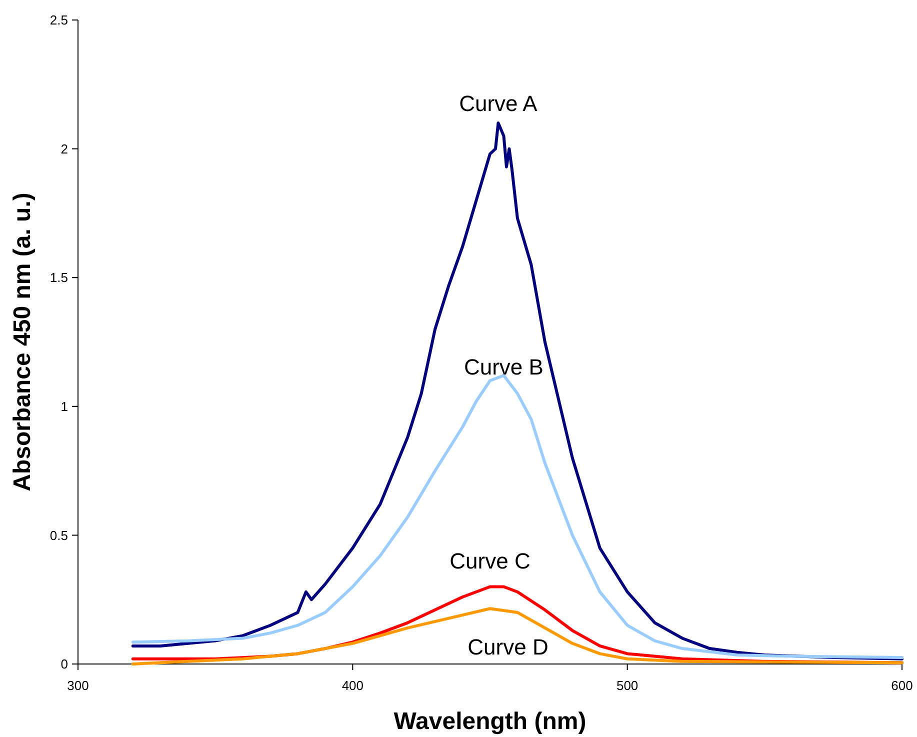 The image size is (917, 737). Describe the element at coordinates (353, 685) in the screenshot. I see `x-tick-label: 400` at that location.